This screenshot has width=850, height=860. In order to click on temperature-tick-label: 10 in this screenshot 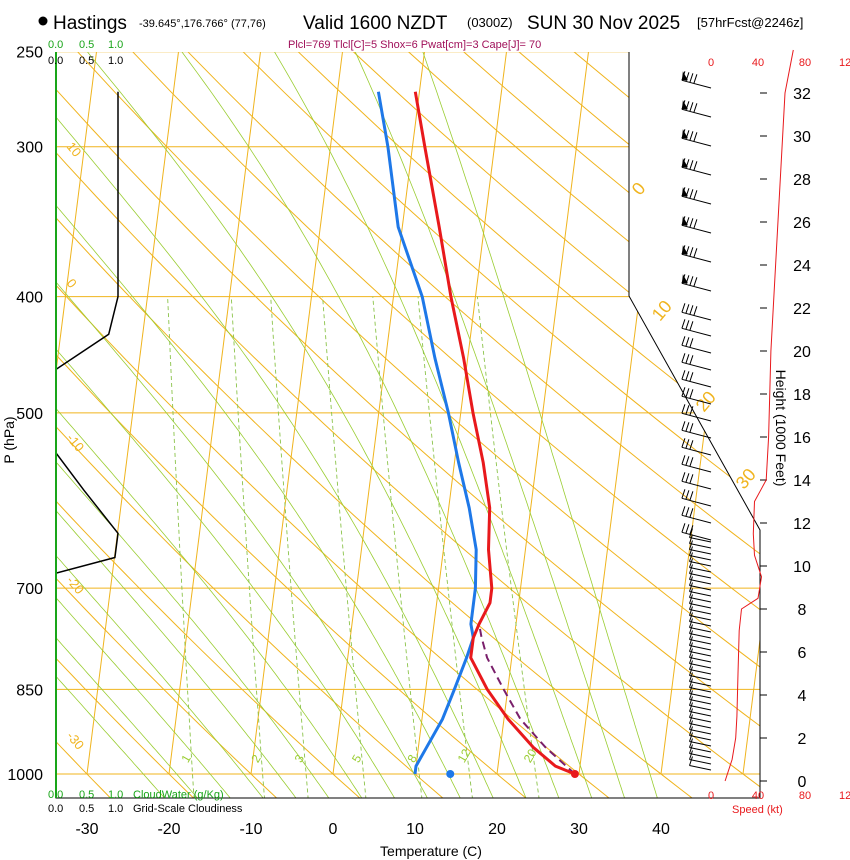, I will do `click(415, 829)`.